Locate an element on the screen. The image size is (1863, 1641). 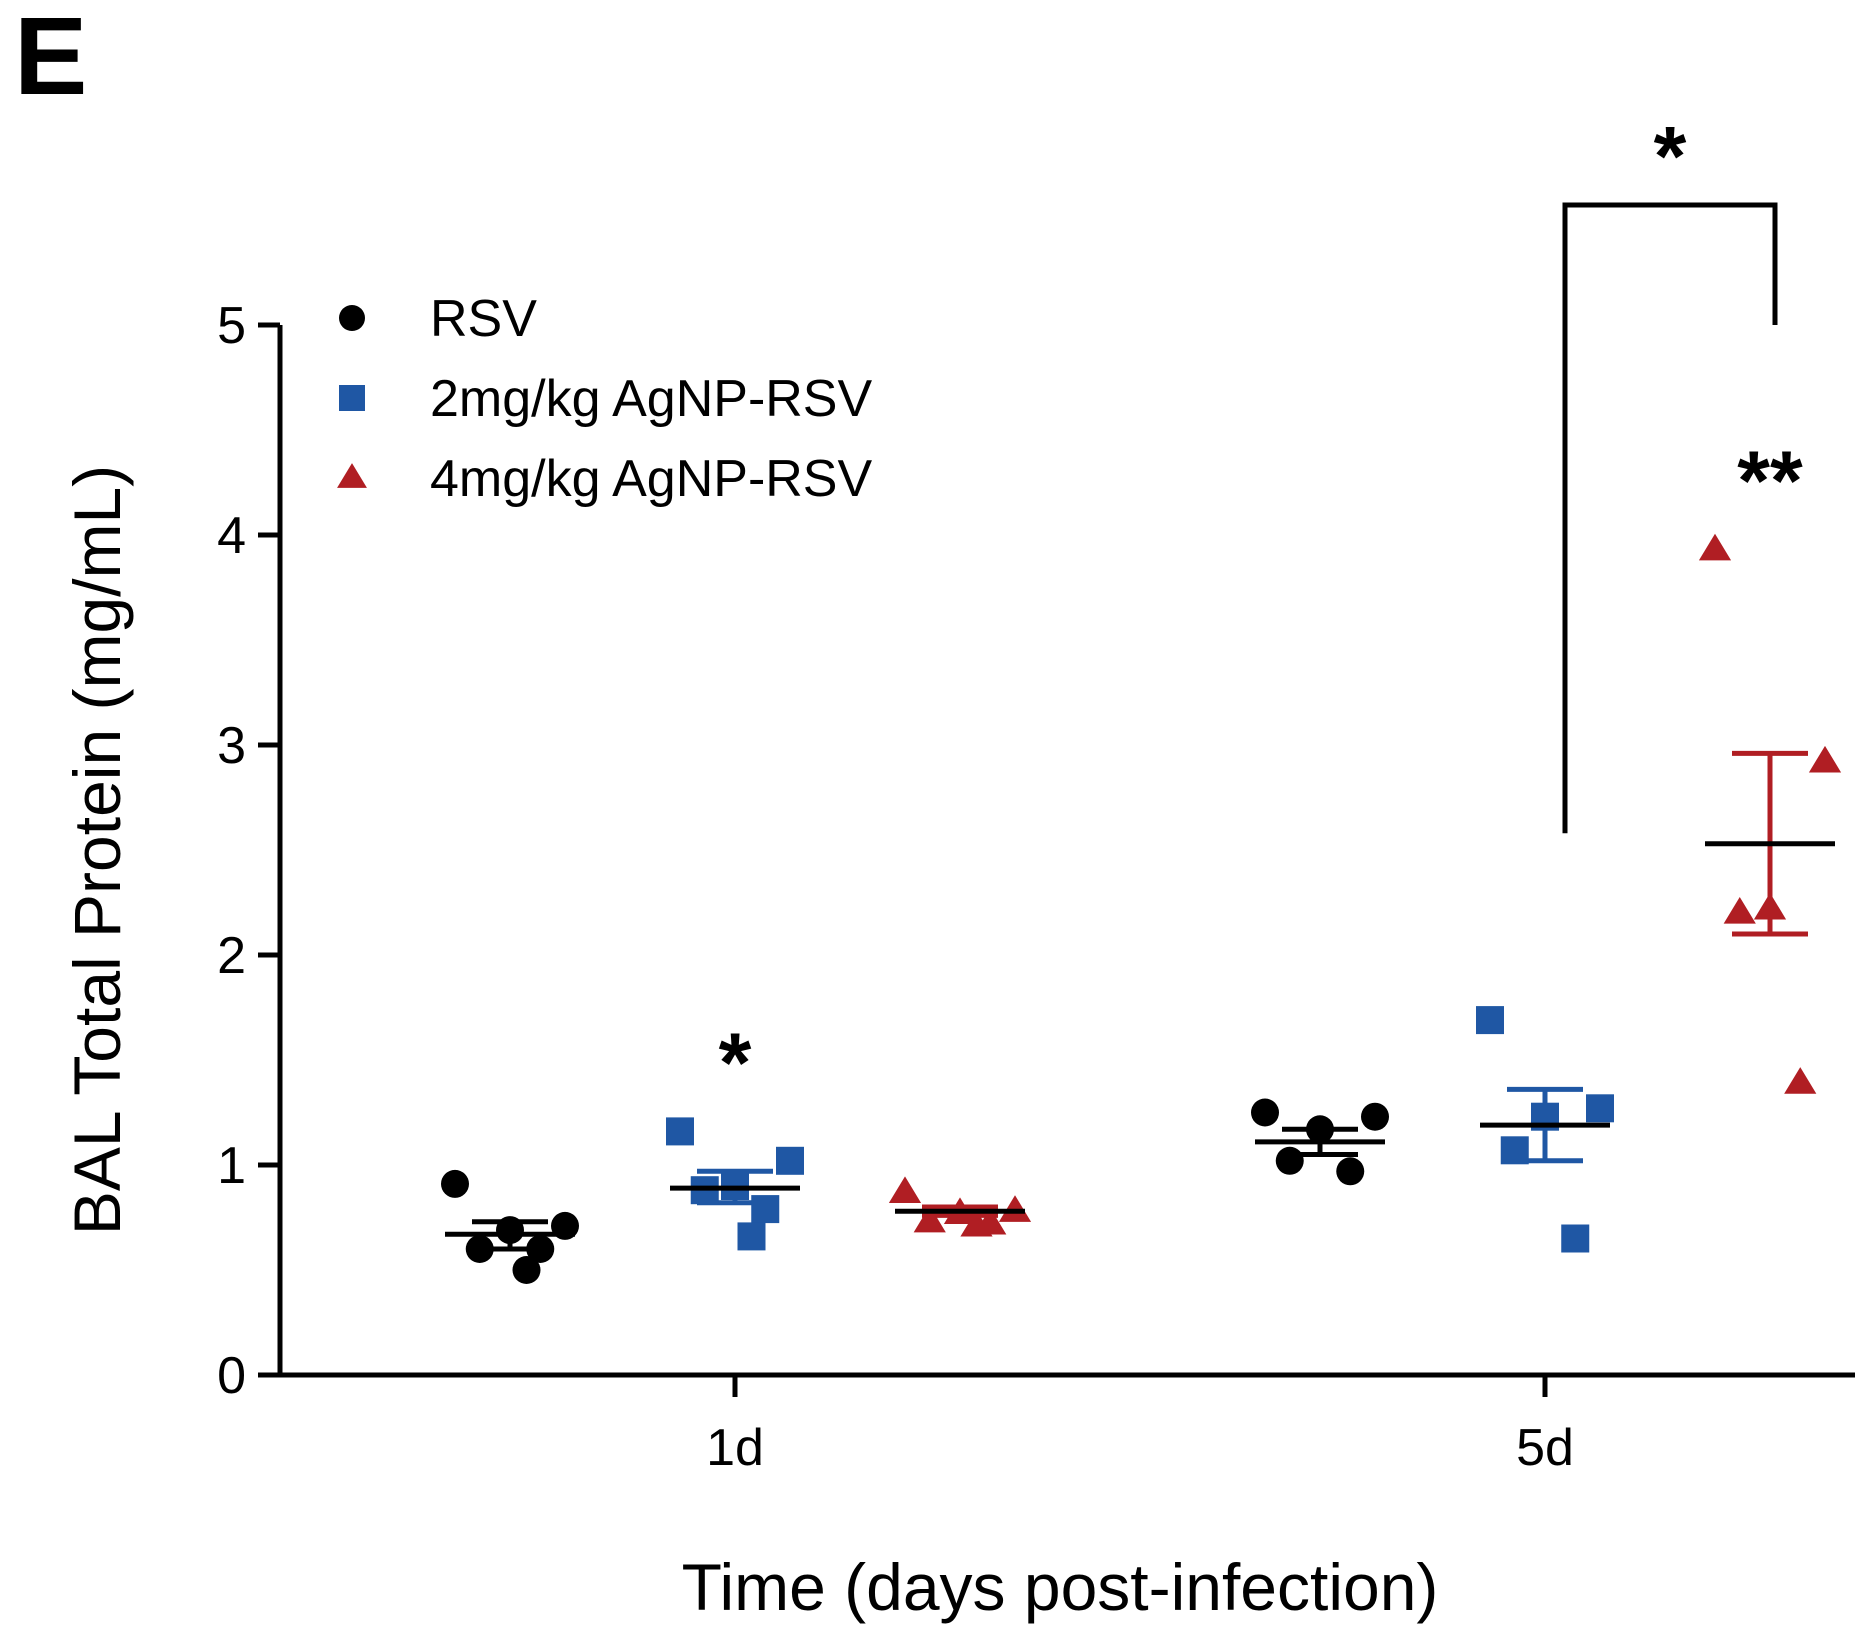
y-ticks: 0 1 2 3 4 5 is located at coordinates (248, 851).